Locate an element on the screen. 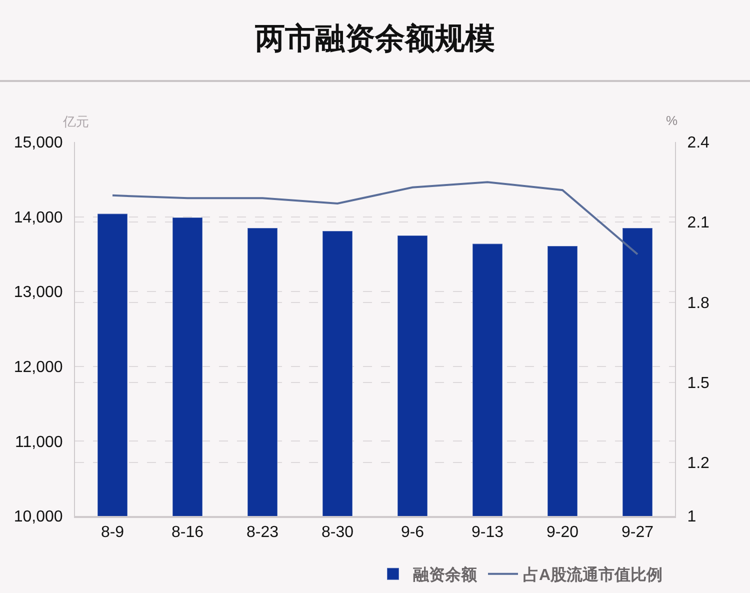 This screenshot has height=593, width=750. legend-label: 融资余额 is located at coordinates (445, 575).